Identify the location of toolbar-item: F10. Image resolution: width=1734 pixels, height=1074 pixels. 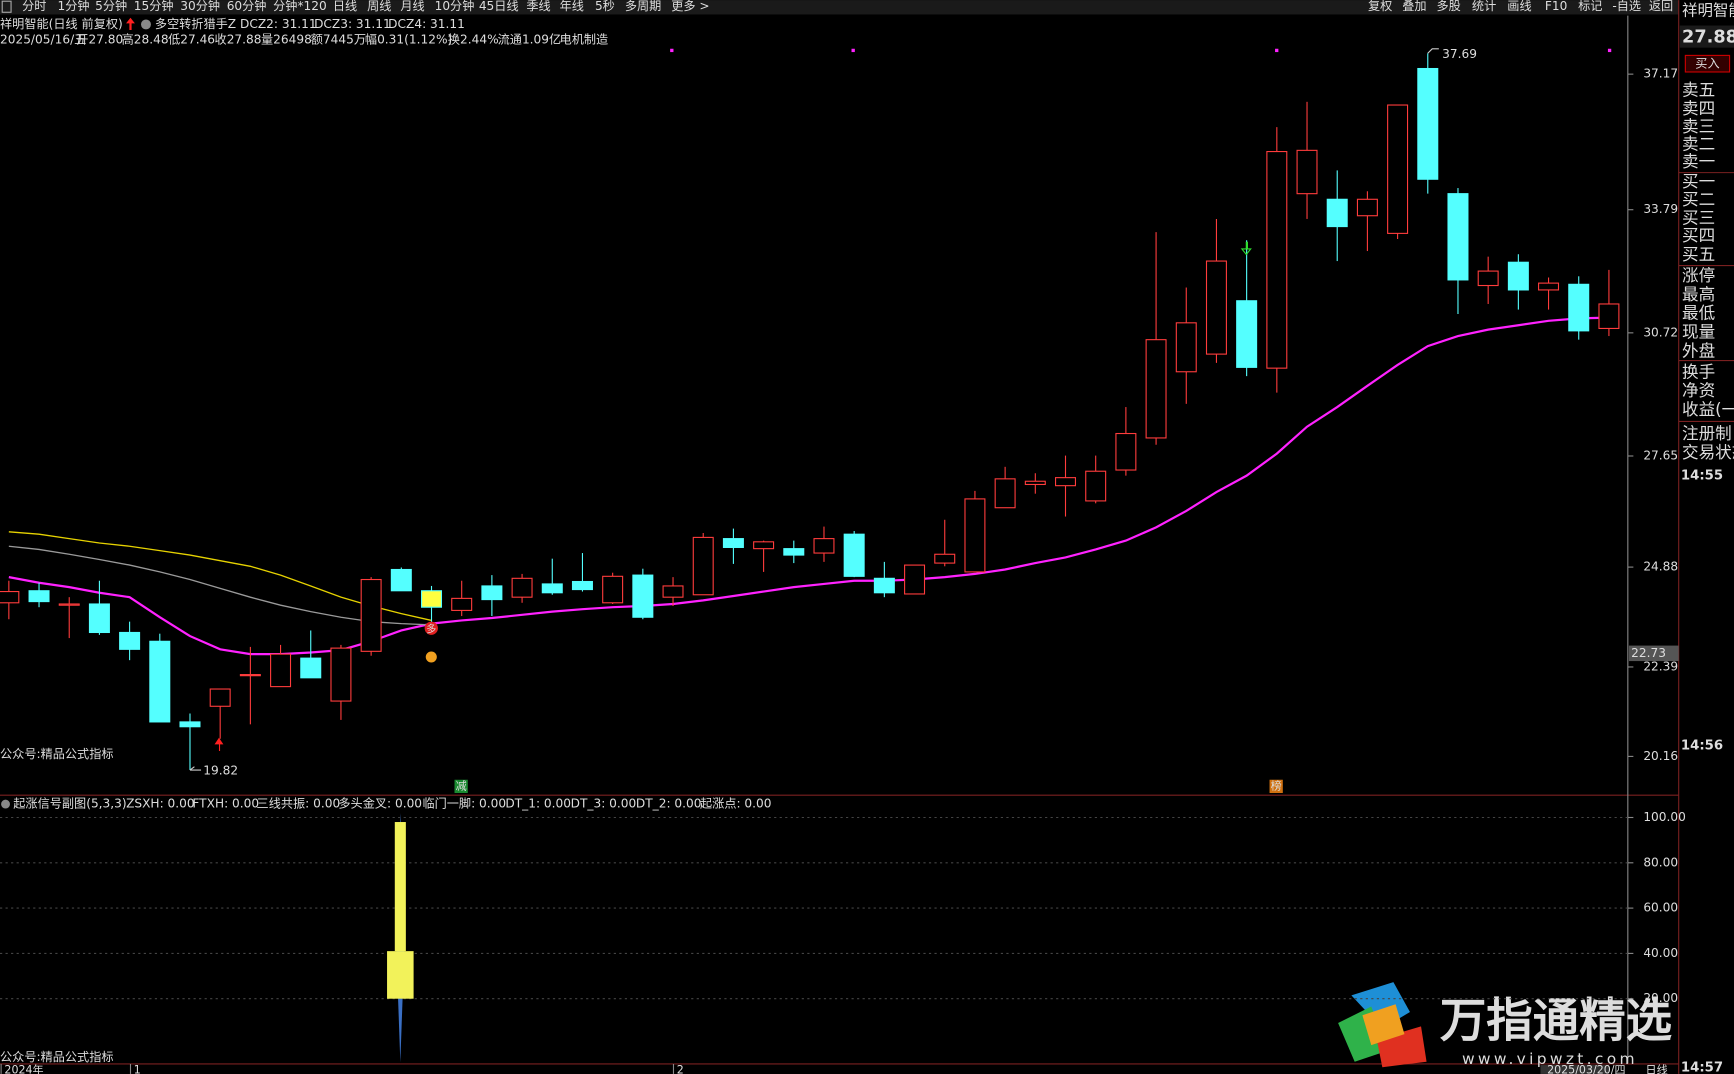
(1556, 6).